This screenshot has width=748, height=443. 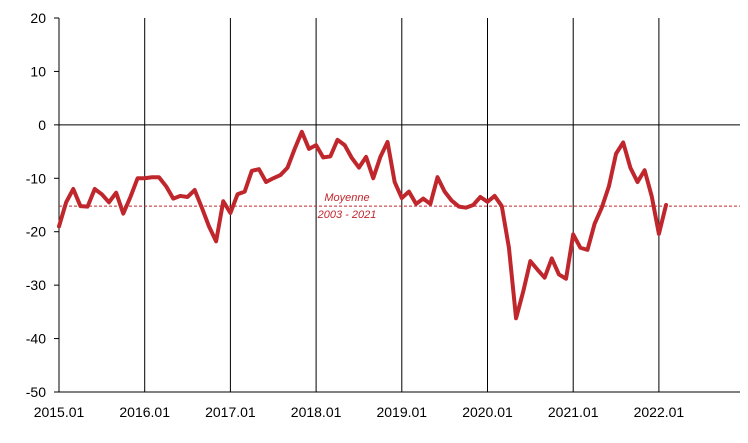 I want to click on y-axis-ticks: 20 10 0 -10 -20 -30 -40 -50, so click(x=42, y=205).